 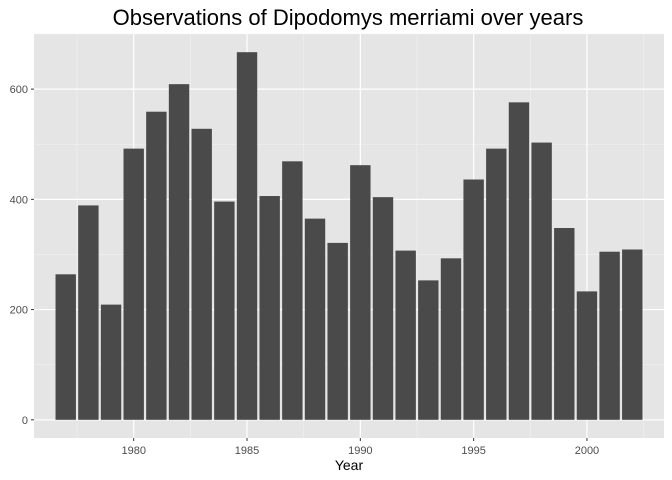 What do you see at coordinates (19, 311) in the screenshot?
I see `y-tick-label: 200` at bounding box center [19, 311].